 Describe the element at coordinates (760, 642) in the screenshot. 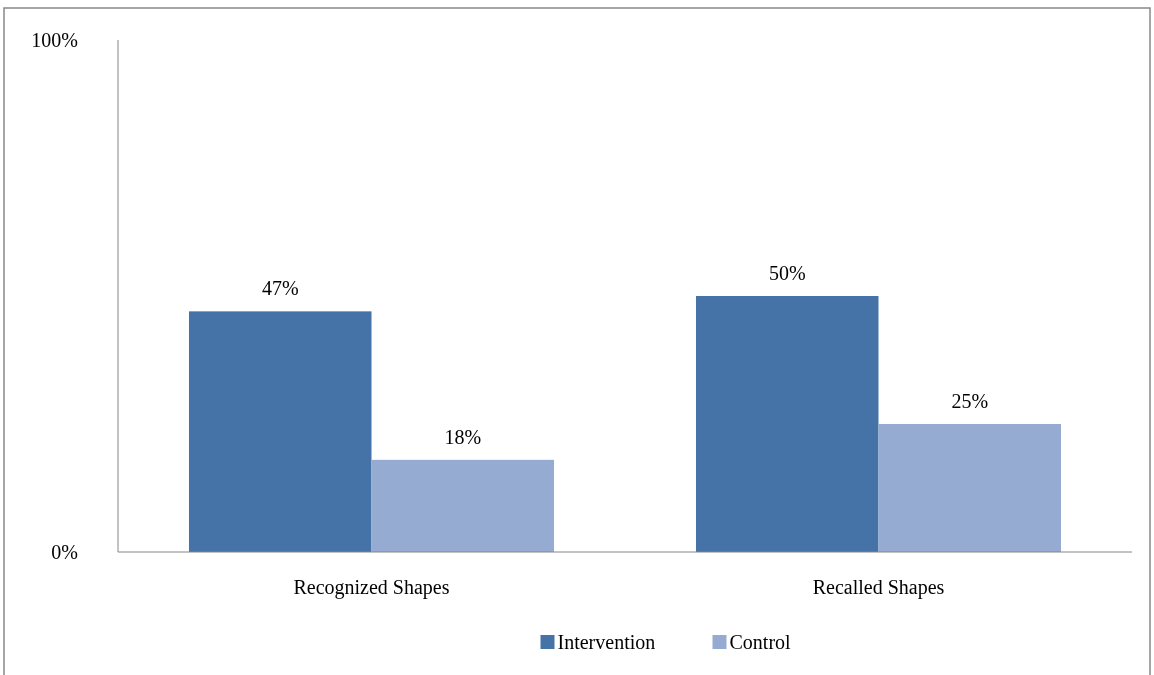

I see `legend-label: Control` at that location.